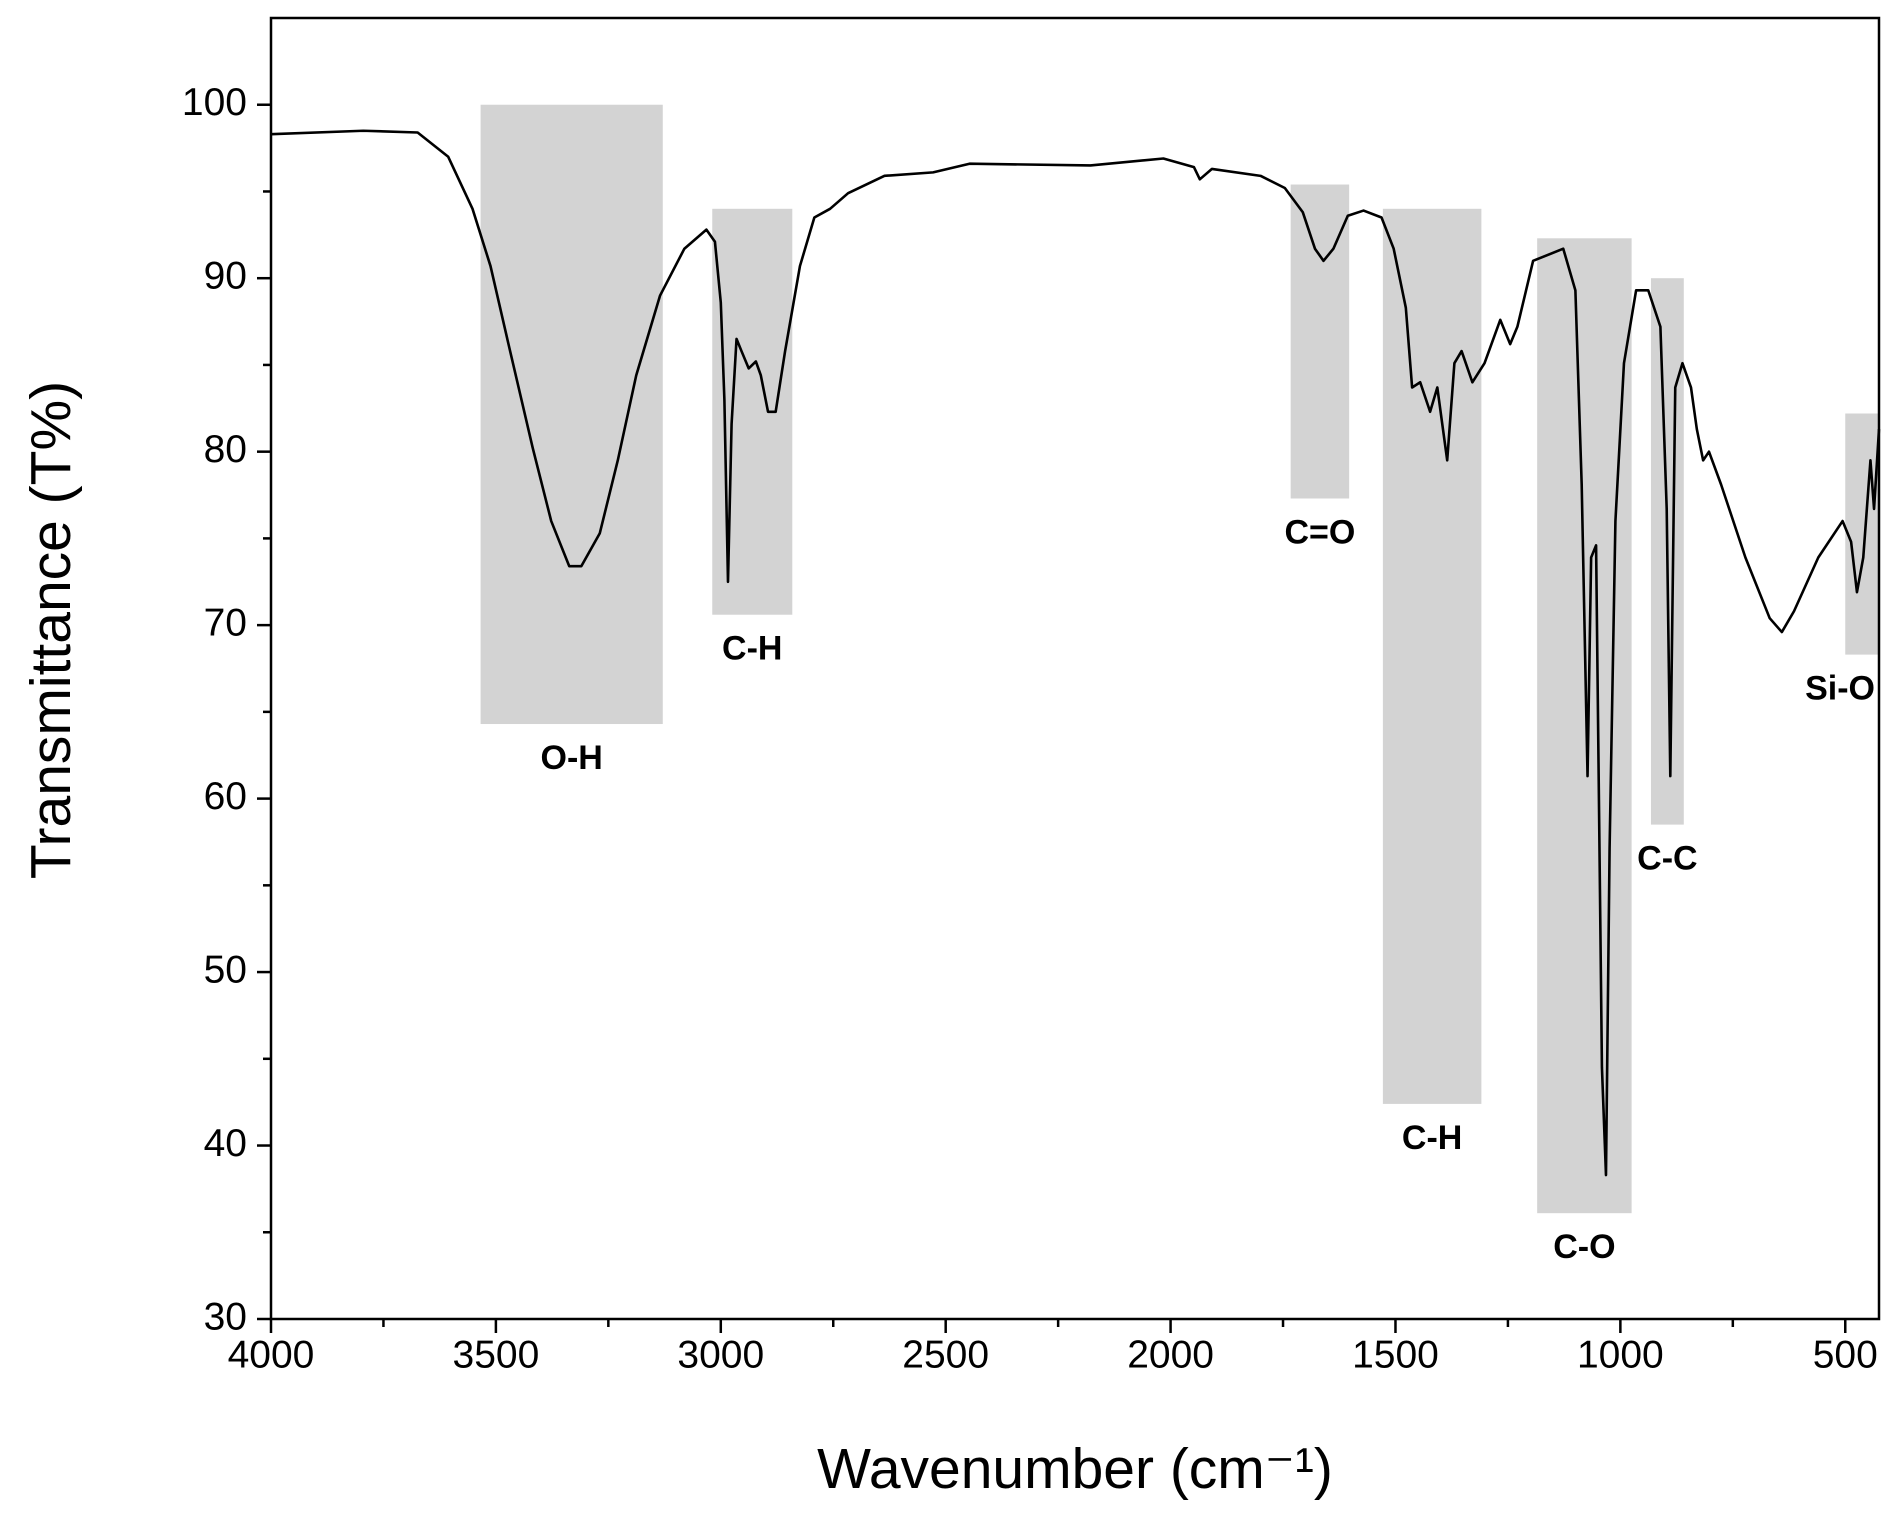 This screenshot has height=1535, width=1895. What do you see at coordinates (1845, 1354) in the screenshot?
I see `x-tick-label: 500` at bounding box center [1845, 1354].